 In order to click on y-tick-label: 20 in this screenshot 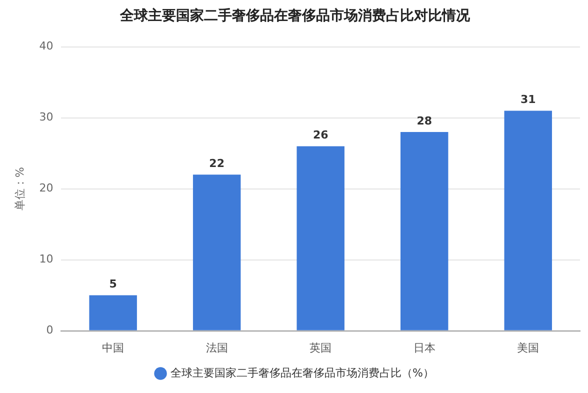, I will do `click(46, 188)`.